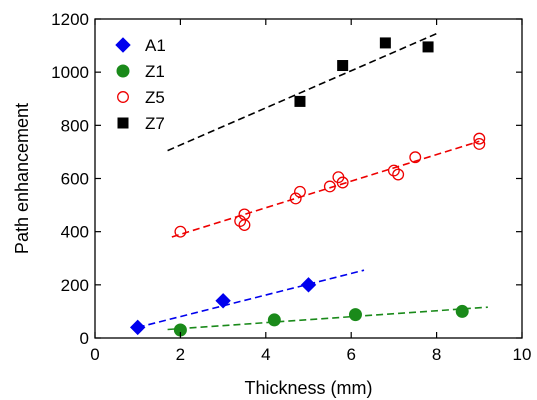 The width and height of the screenshot is (537, 400). Describe the element at coordinates (70, 19) in the screenshot. I see `y-tick-label: 1200` at that location.